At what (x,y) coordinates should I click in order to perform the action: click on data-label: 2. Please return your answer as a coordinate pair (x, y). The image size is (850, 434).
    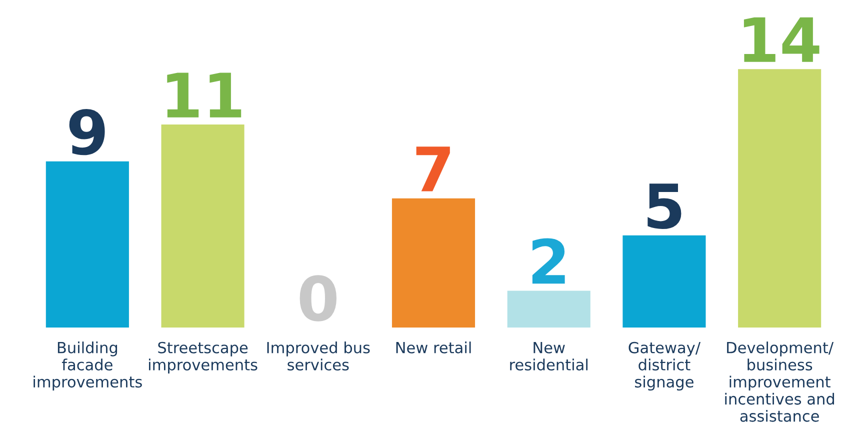
    Looking at the image, I should click on (548, 261).